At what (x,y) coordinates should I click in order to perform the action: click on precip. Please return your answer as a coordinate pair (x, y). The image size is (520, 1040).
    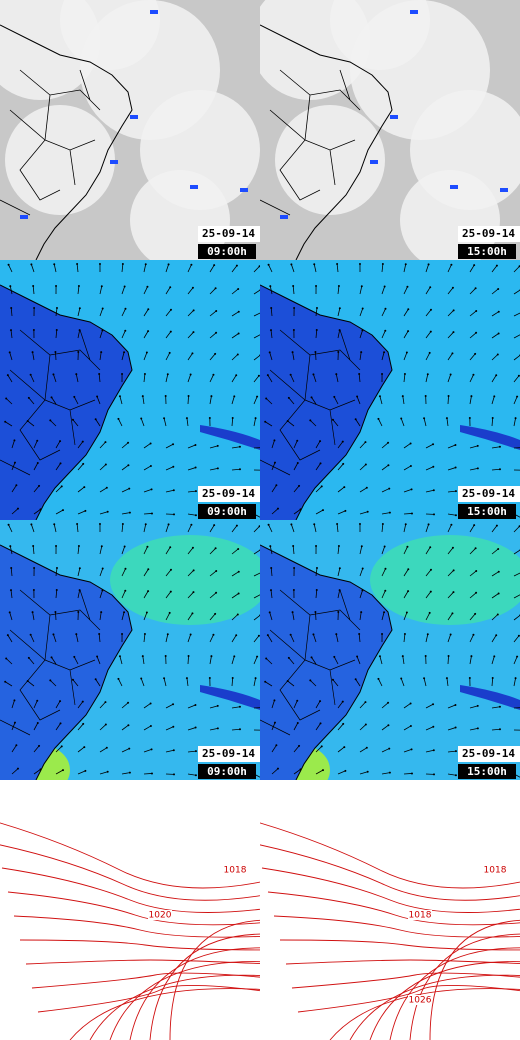
    Looking at the image, I should click on (394, 117).